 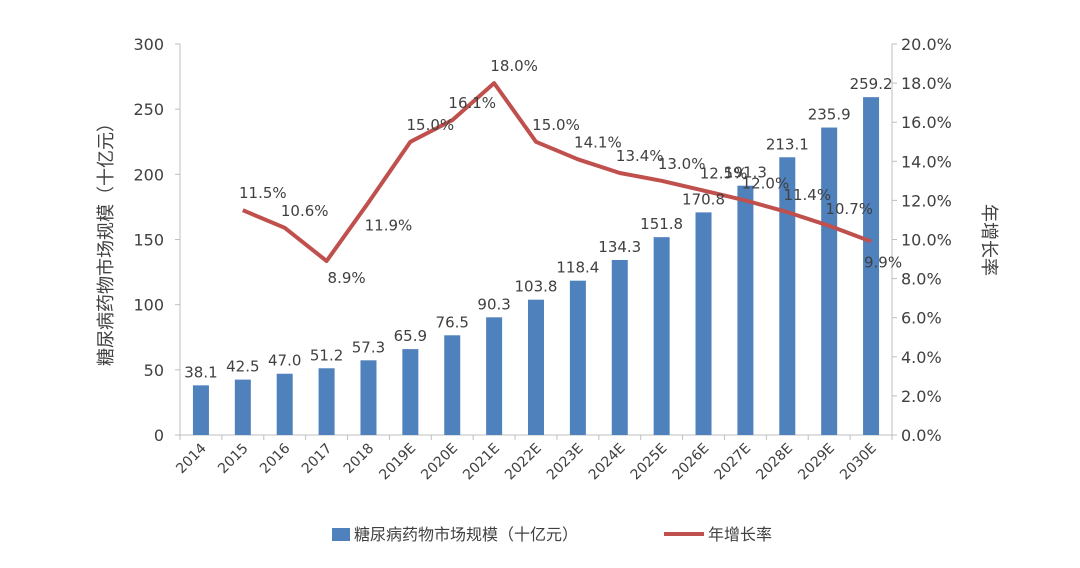 What do you see at coordinates (148, 44) in the screenshot?
I see `y-tick-label: 300` at bounding box center [148, 44].